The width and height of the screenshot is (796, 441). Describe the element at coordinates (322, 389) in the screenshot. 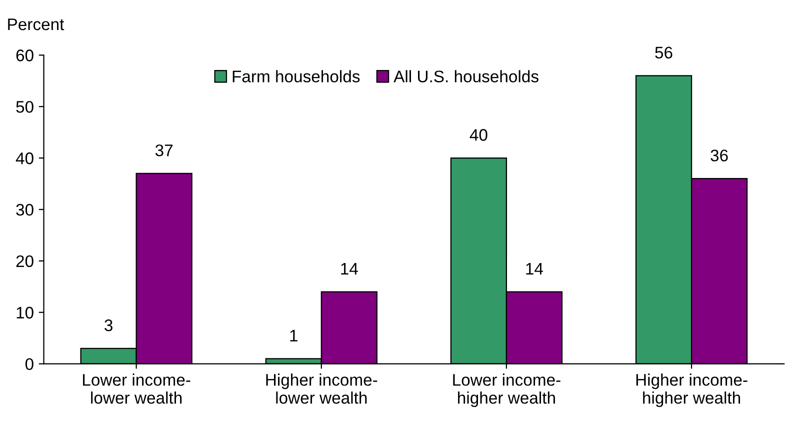

I see `x-tick-label: Higher income- lower wealth` at that location.